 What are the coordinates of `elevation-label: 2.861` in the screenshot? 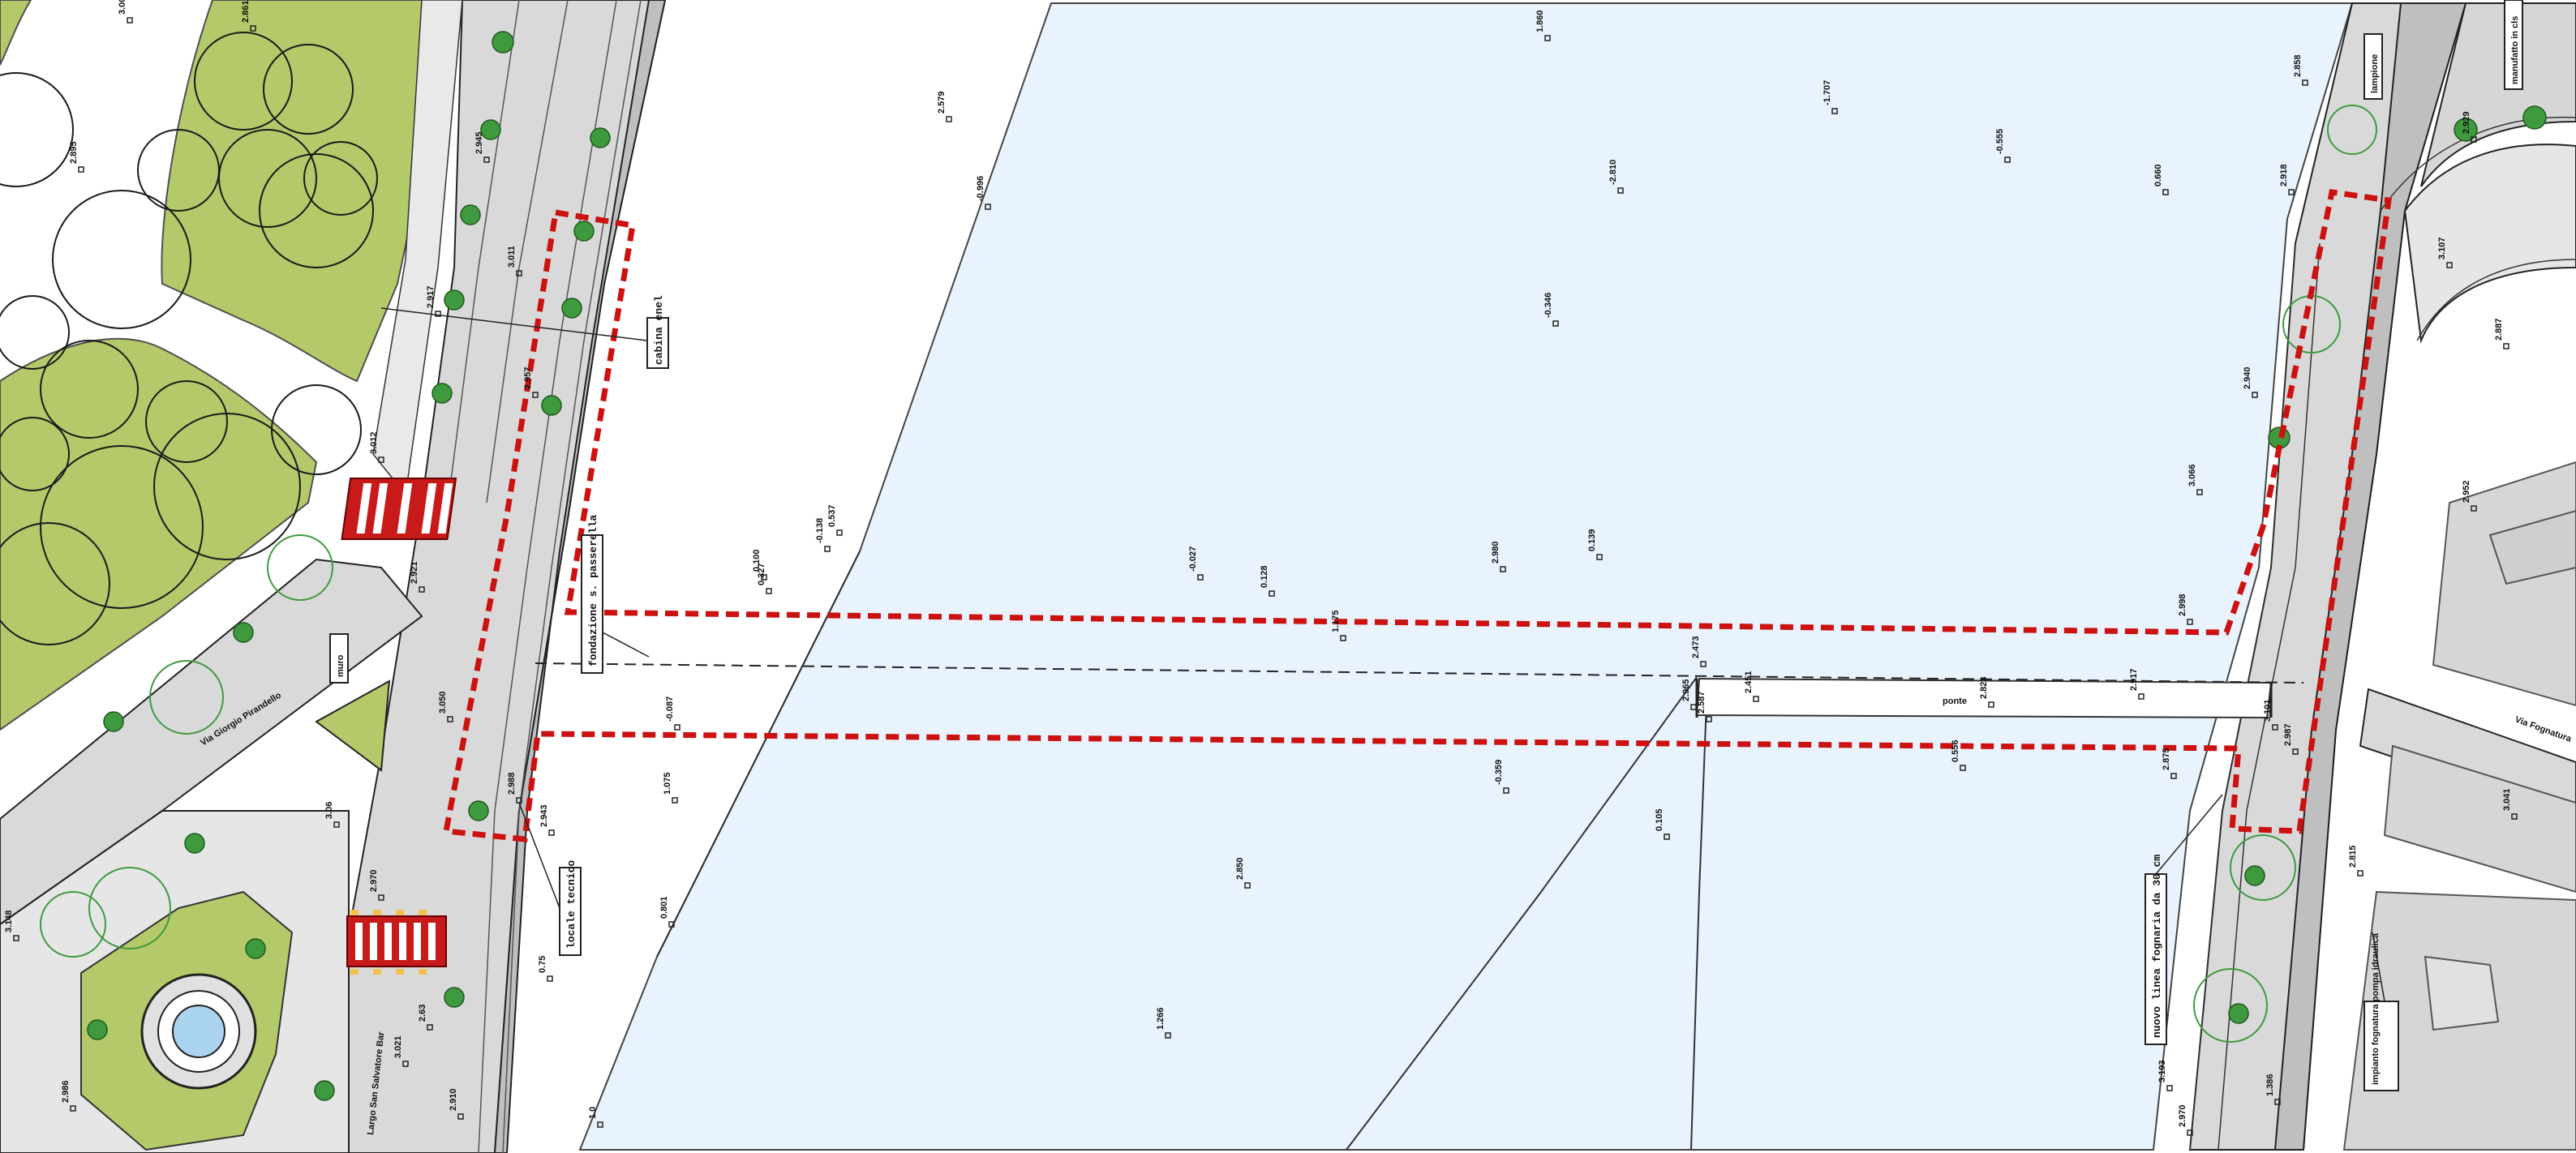 It's located at (246, 11).